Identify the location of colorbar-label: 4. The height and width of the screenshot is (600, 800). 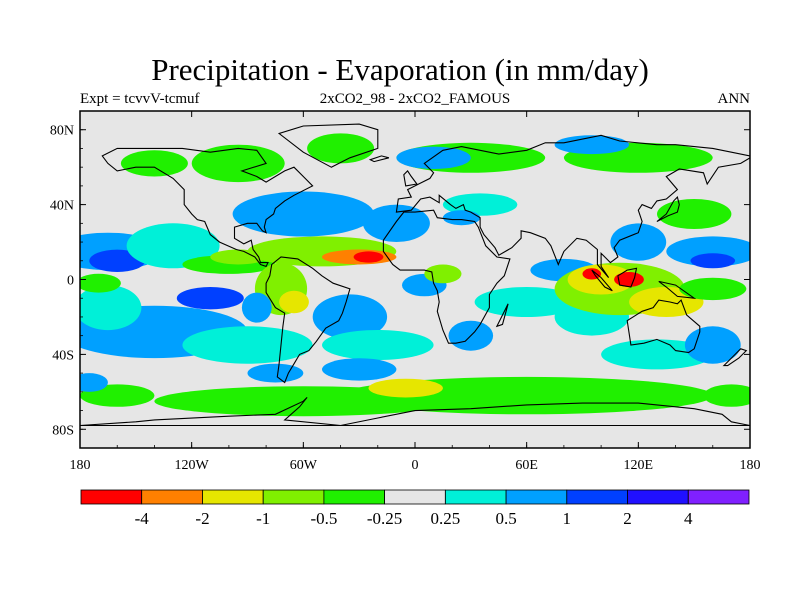
(688, 518).